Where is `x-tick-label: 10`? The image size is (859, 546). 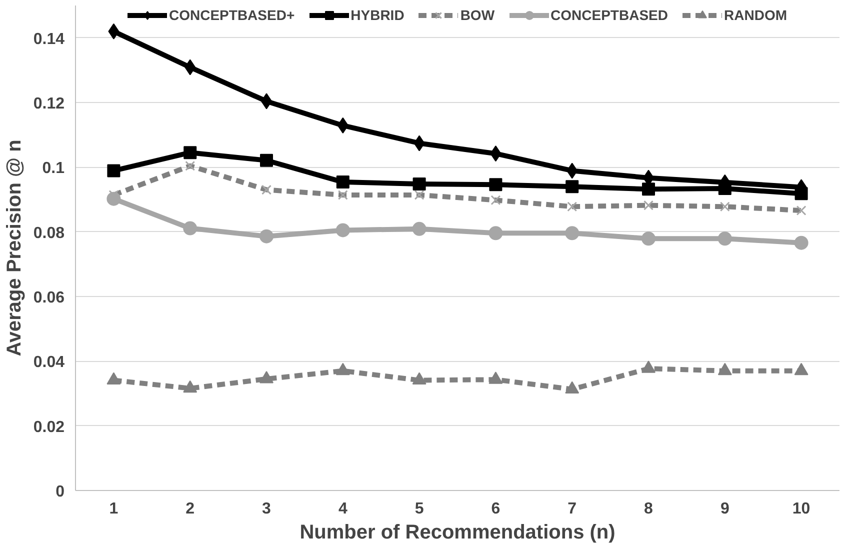 x-tick-label: 10 is located at coordinates (801, 509).